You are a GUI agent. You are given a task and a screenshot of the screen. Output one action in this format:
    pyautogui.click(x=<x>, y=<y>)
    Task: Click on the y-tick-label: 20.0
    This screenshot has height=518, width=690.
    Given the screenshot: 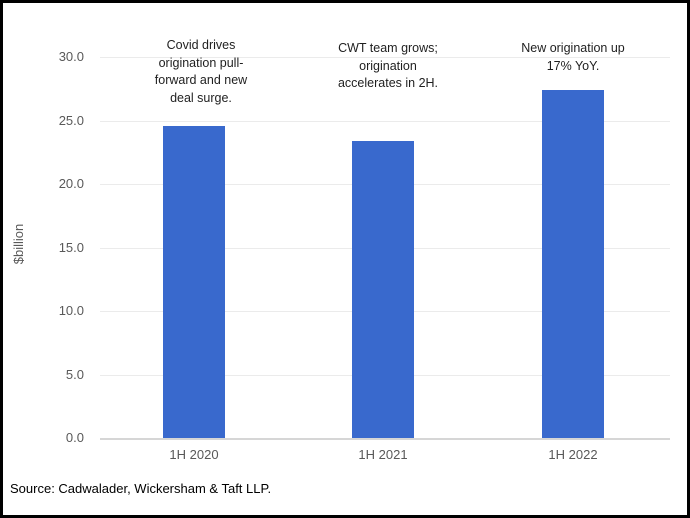 What is the action you would take?
    pyautogui.click(x=71, y=183)
    